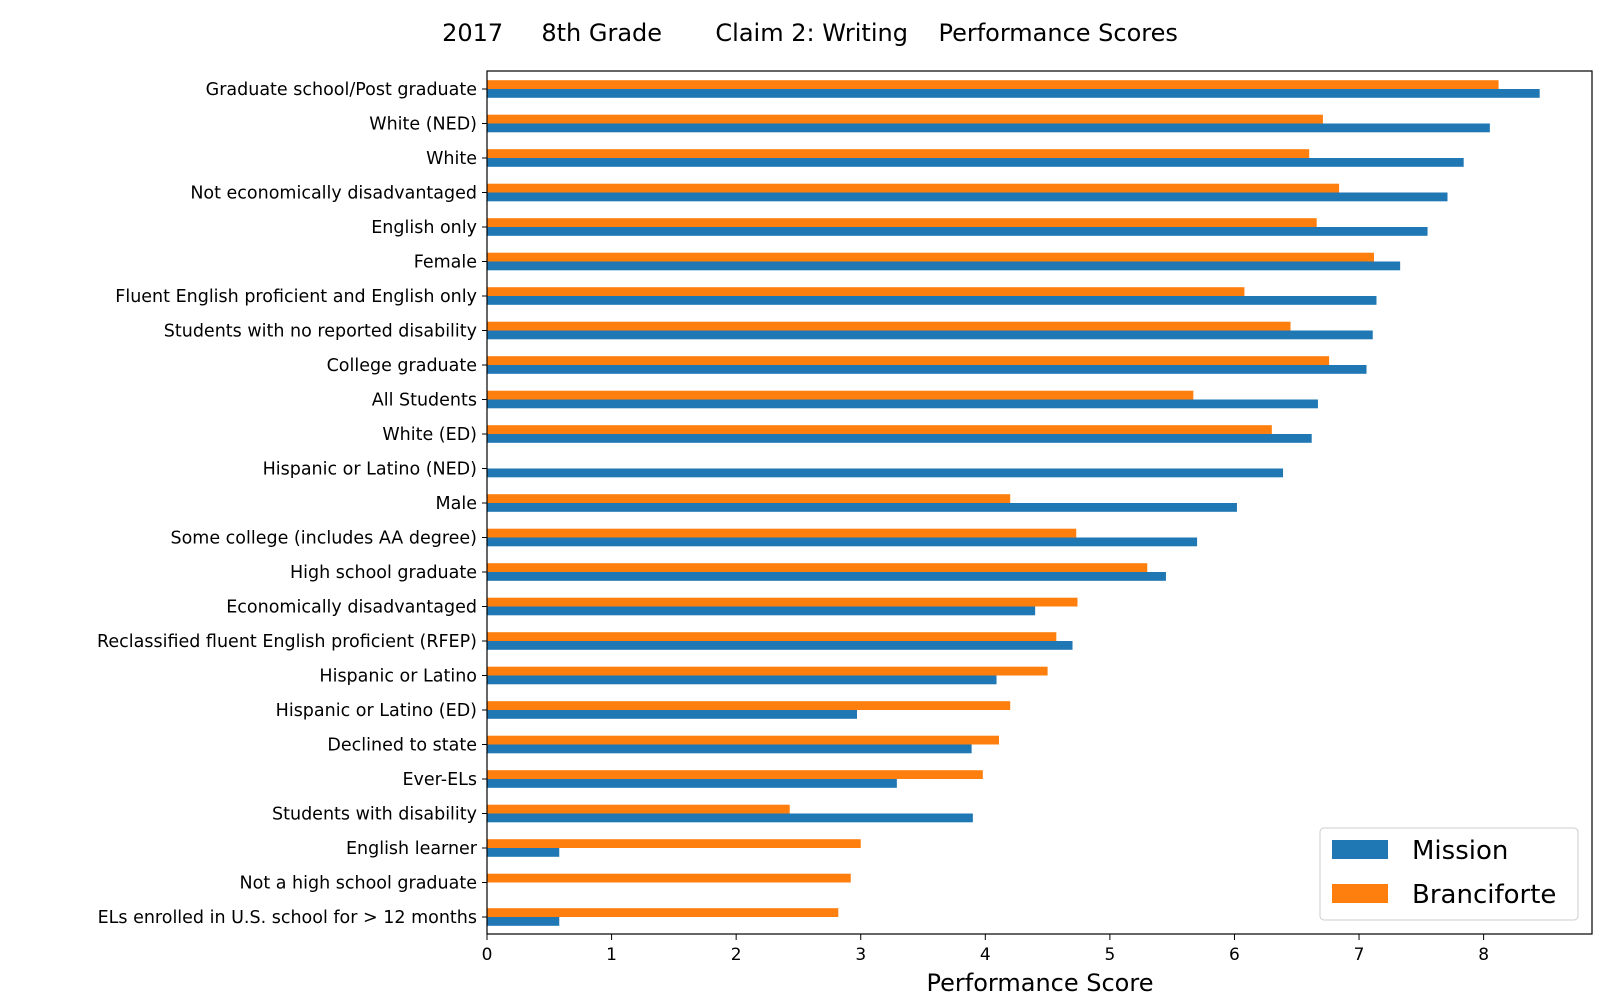  I want to click on category-label: Economically disadvantaged, so click(351, 608).